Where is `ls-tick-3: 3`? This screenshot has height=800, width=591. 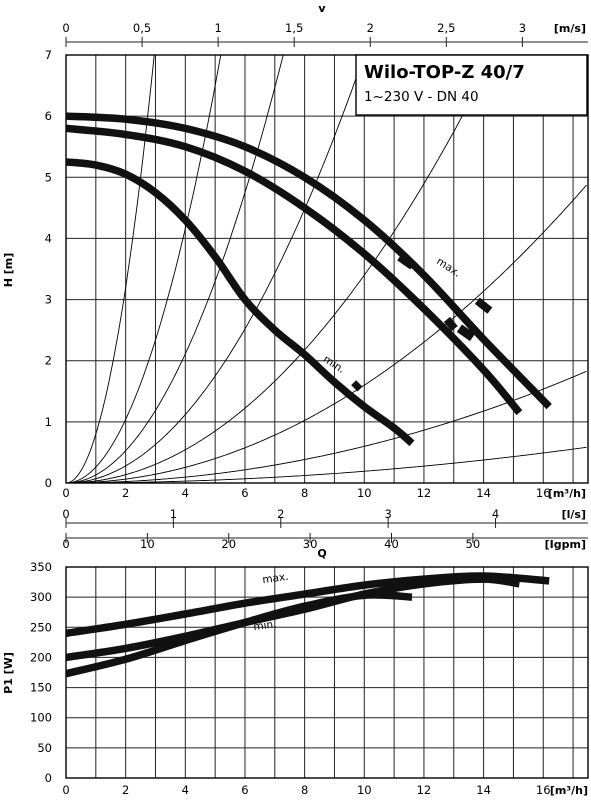
ls-tick-3: 3 is located at coordinates (387, 514).